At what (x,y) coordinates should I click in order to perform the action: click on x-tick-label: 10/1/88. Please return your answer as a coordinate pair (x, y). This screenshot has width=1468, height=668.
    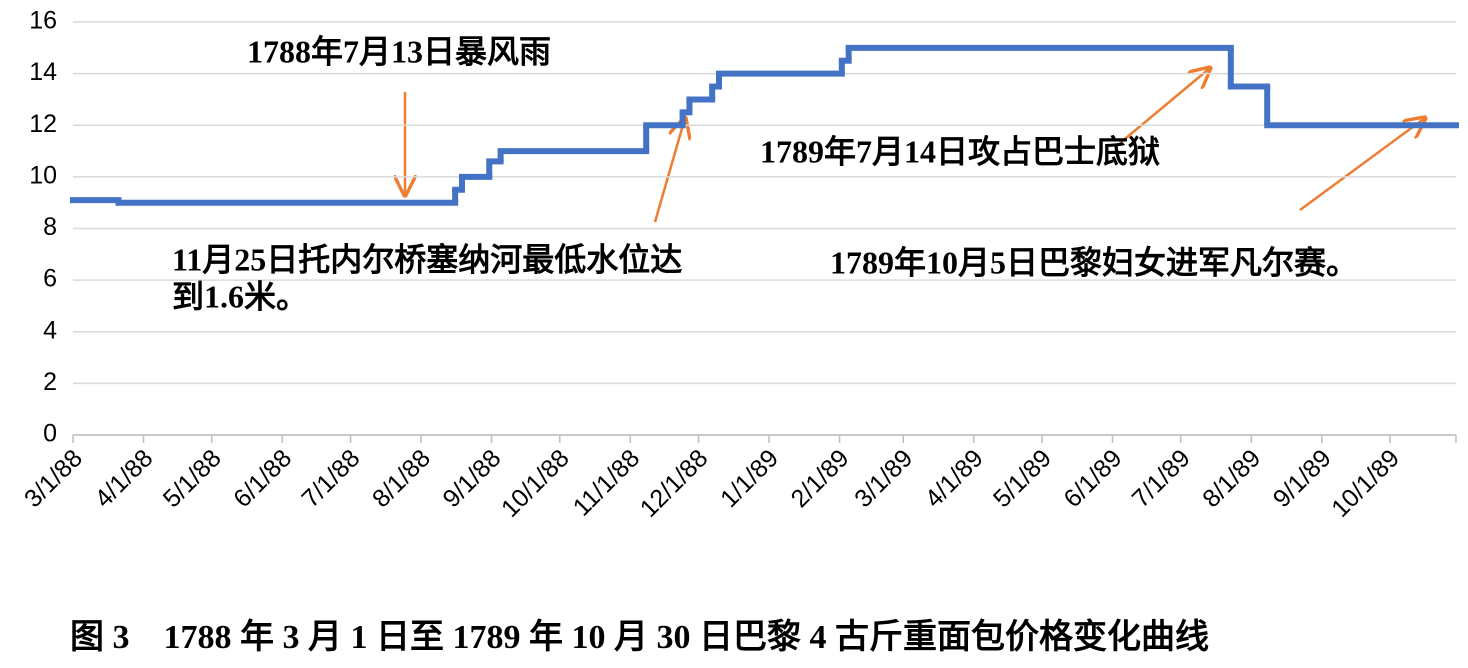
    Looking at the image, I should click on (535, 483).